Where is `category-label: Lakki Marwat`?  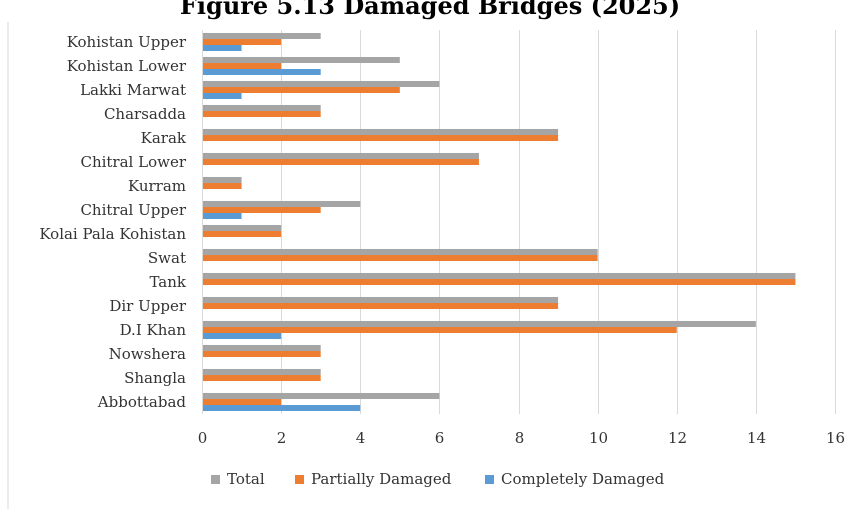
category-label: Lakki Marwat is located at coordinates (133, 90).